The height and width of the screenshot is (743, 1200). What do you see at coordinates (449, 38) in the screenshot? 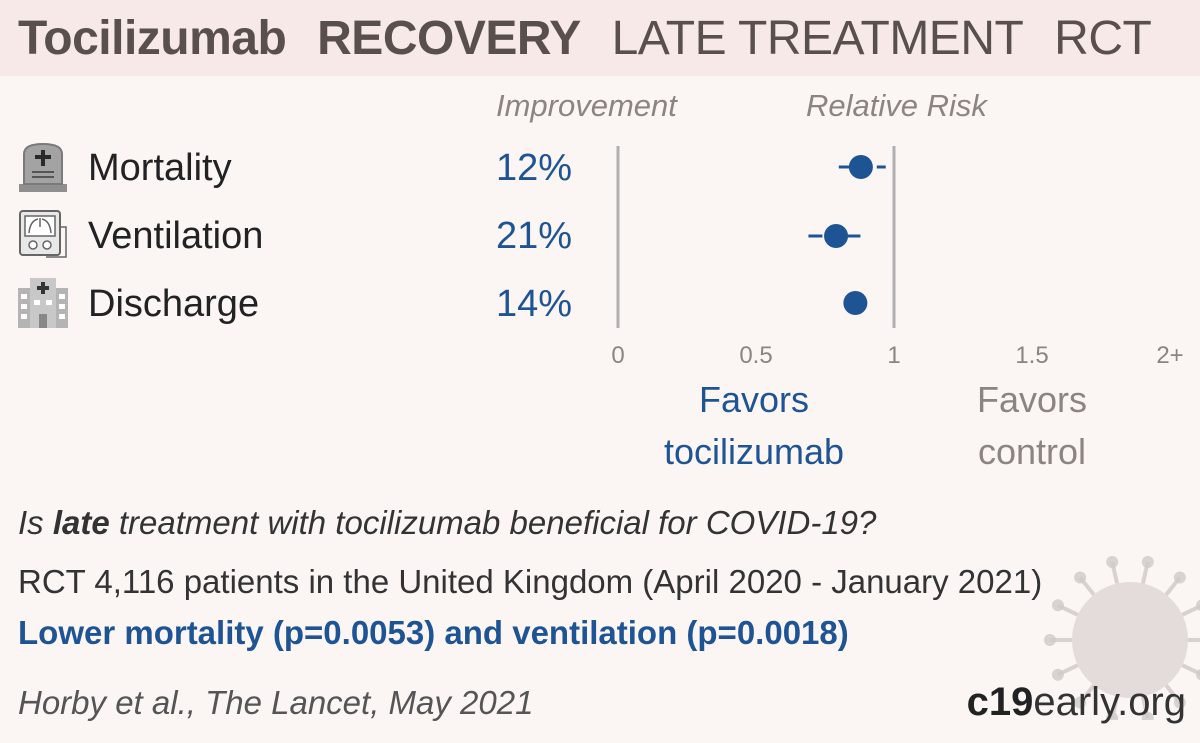
I see `title-study: RECOVERY` at bounding box center [449, 38].